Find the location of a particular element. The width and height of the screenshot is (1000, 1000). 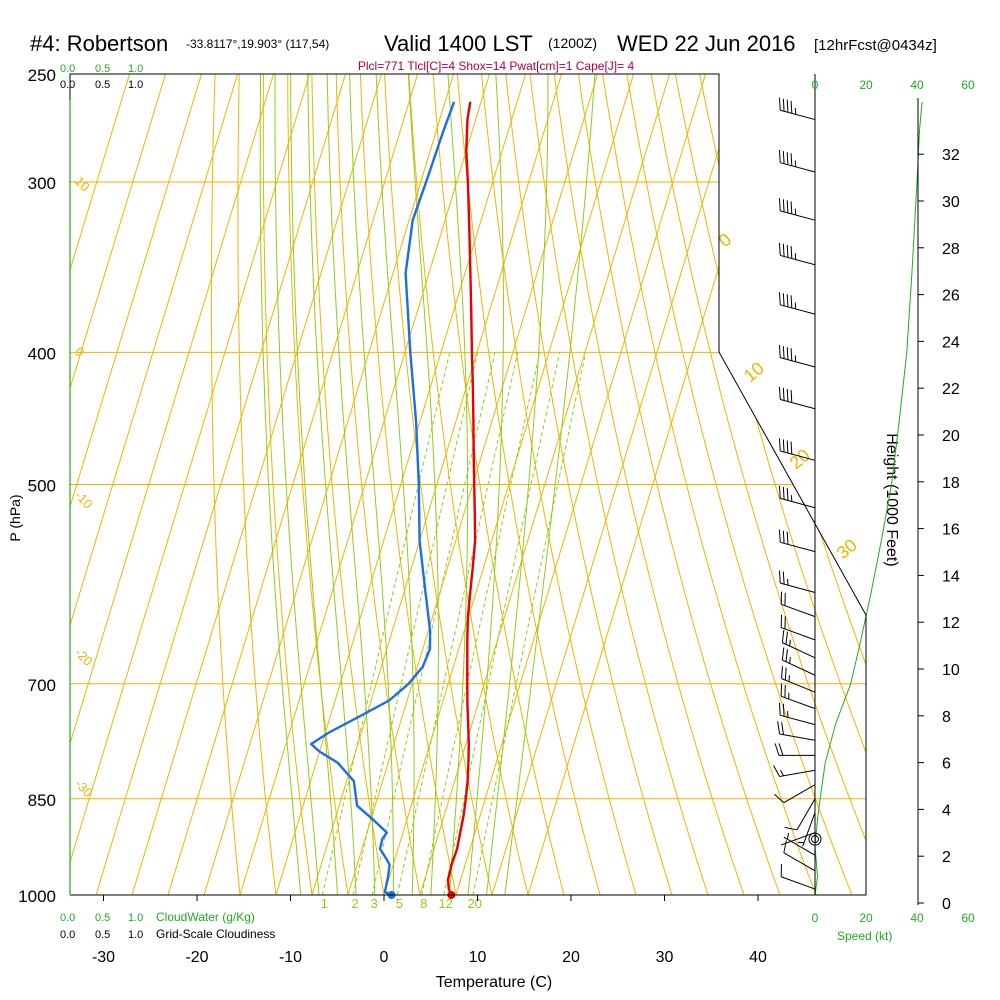

cloud-scale-top-0: 0.0 is located at coordinates (67, 69).